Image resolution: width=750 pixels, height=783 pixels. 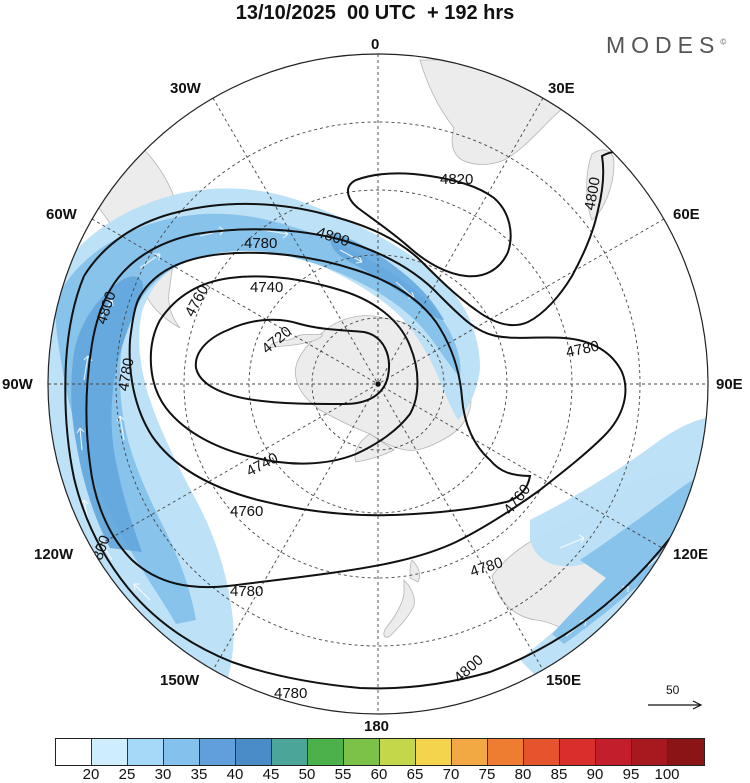 What do you see at coordinates (235, 774) in the screenshot?
I see `colorbar-tick-label: 40` at bounding box center [235, 774].